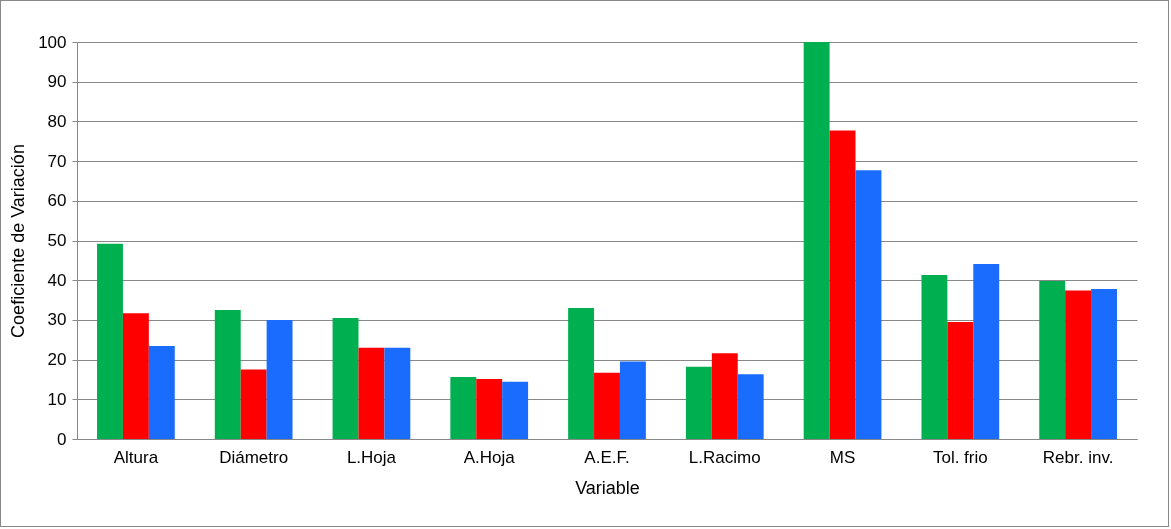 The image size is (1171, 529). What do you see at coordinates (57, 121) in the screenshot?
I see `y-tick-label: 80` at bounding box center [57, 121].